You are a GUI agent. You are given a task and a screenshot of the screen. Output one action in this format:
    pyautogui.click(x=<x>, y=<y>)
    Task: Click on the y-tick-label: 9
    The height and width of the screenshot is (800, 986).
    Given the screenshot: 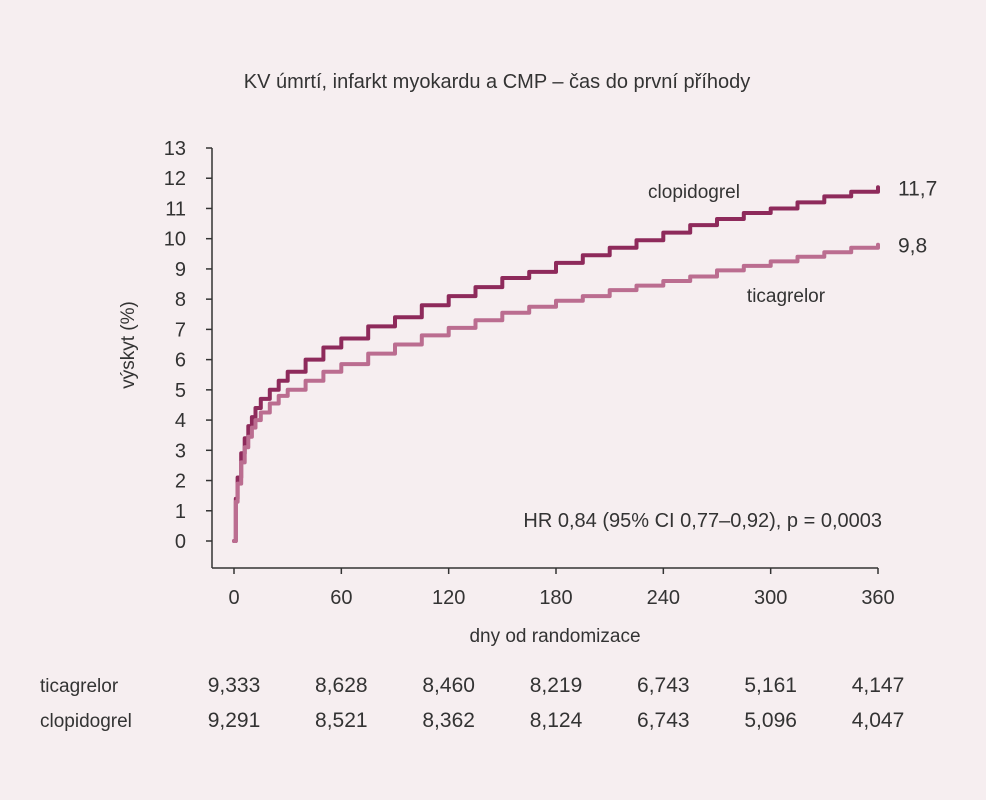 What is the action you would take?
    pyautogui.click(x=180, y=270)
    